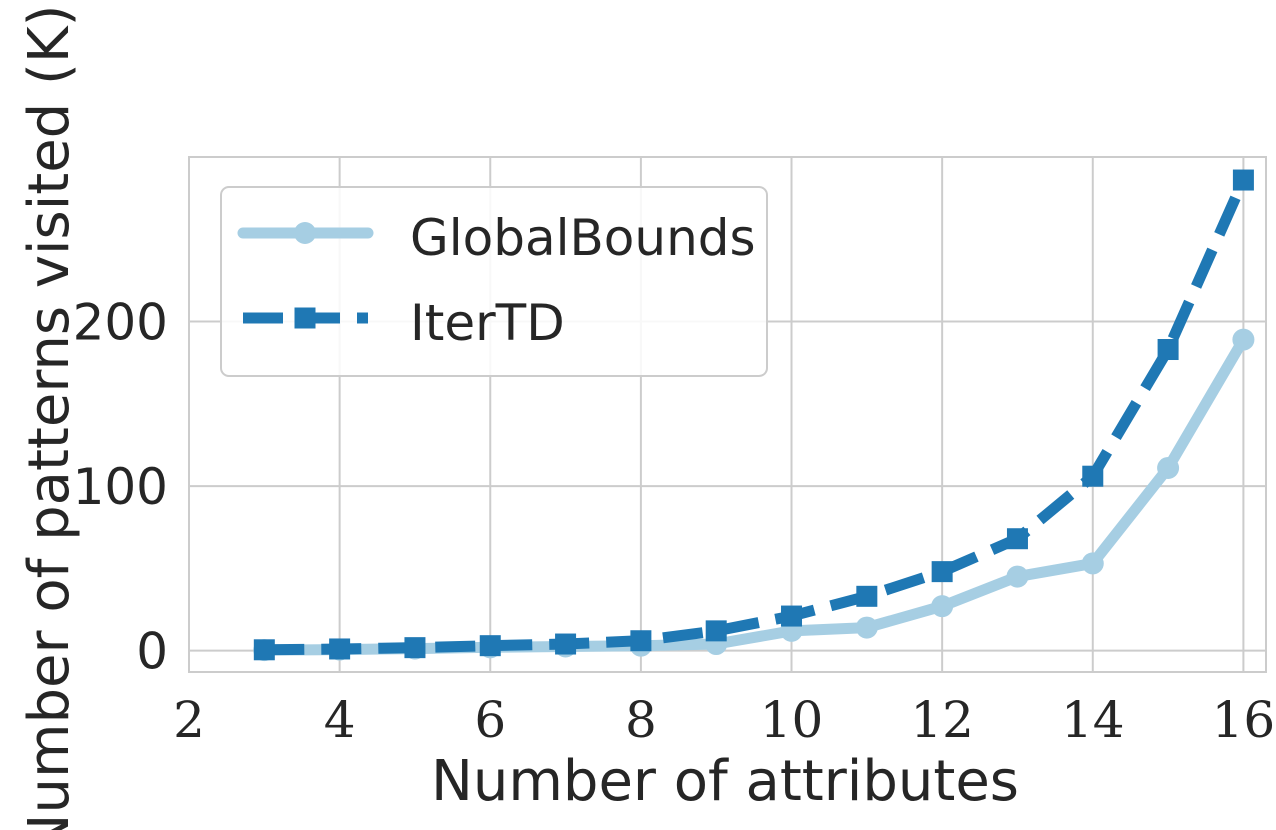  I want to click on x-axis-label: Number of attributes, so click(725, 781).